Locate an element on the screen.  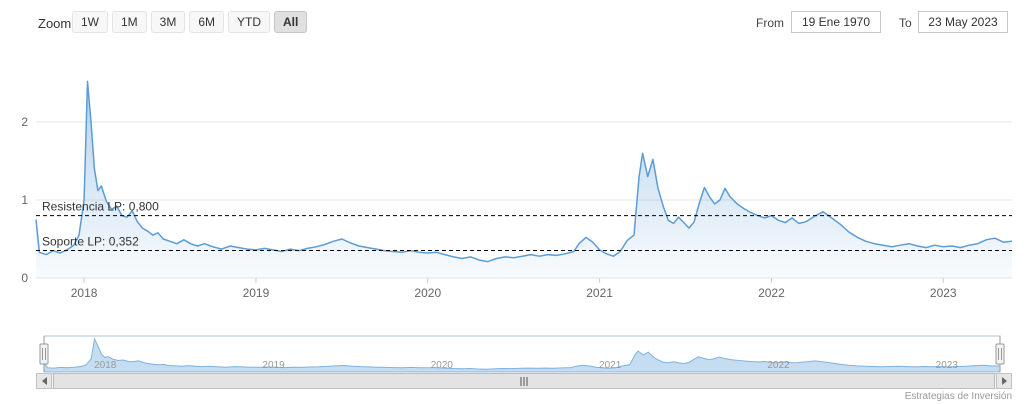
scrollbar-thumb is located at coordinates (524, 381).